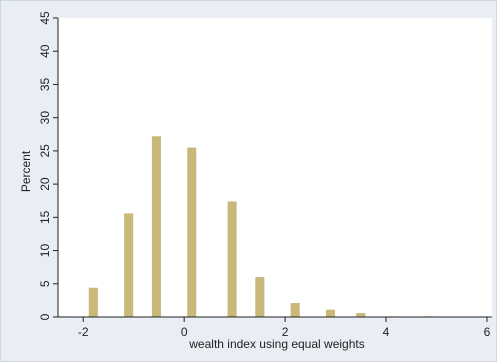  Describe the element at coordinates (184, 332) in the screenshot. I see `x-tick-label: 0` at that location.